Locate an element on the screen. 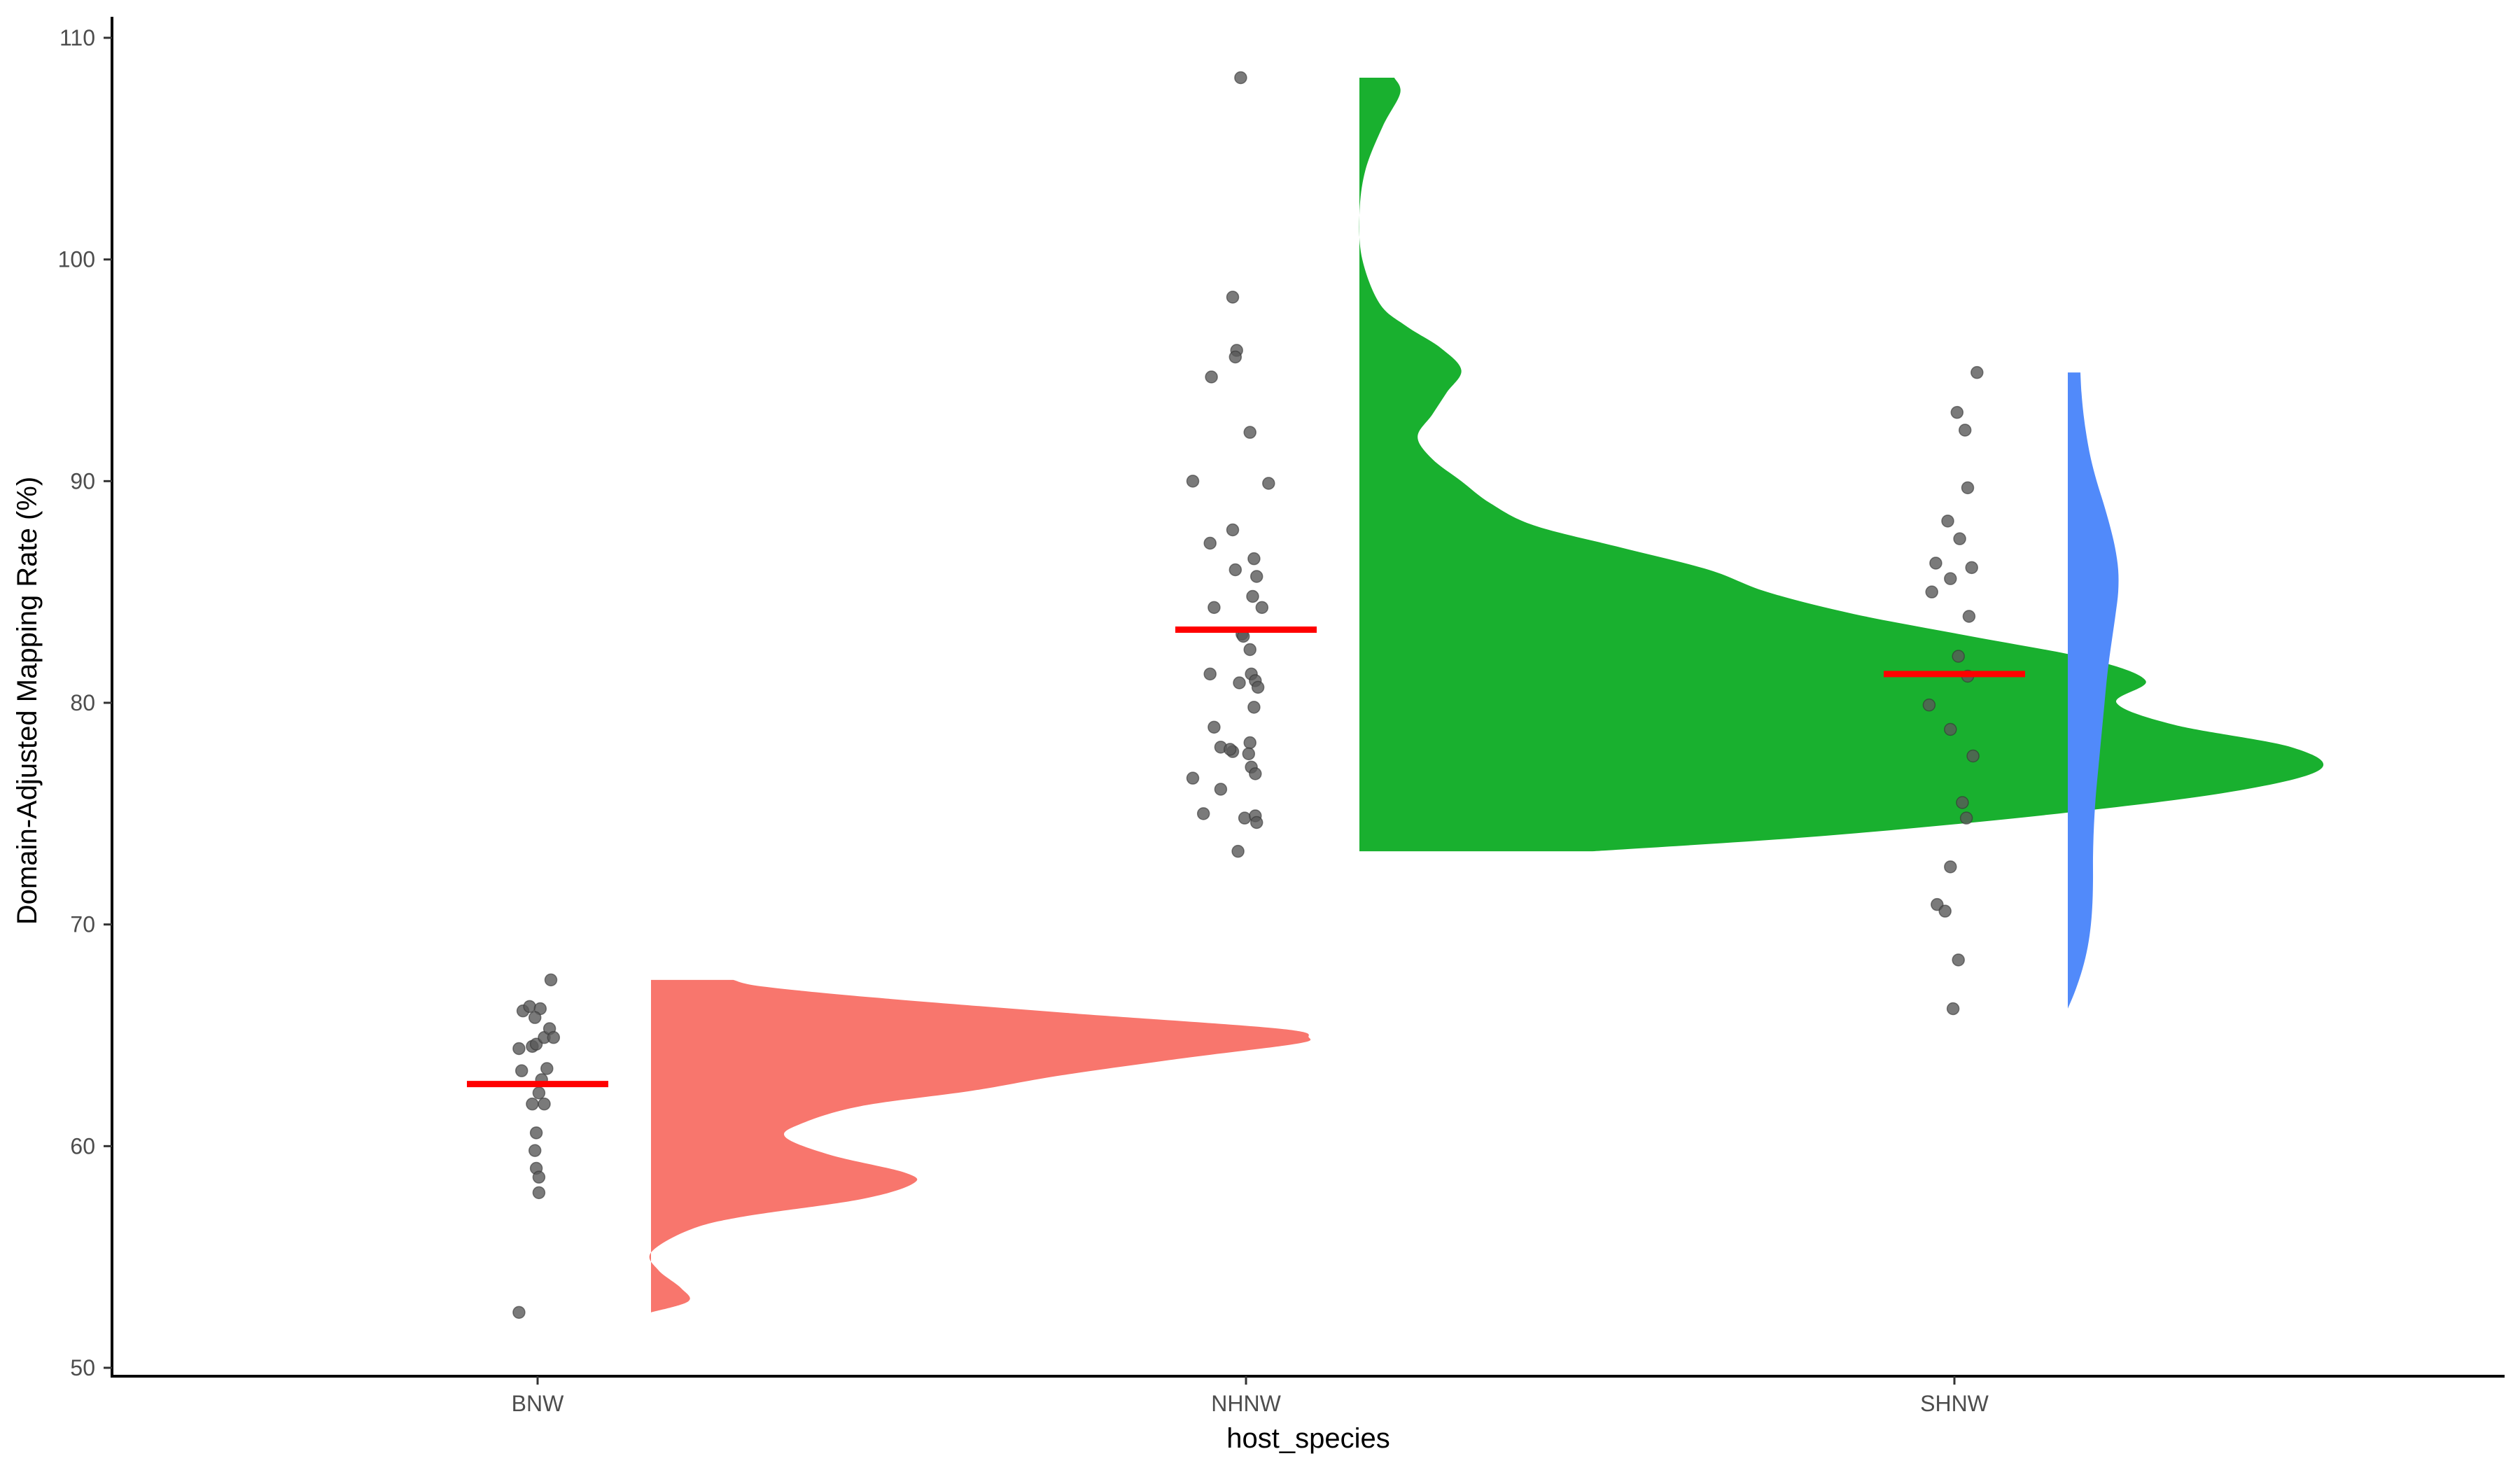 The height and width of the screenshot is (1470, 2520). x-ticks: BNW NHNW SHNW is located at coordinates (1250, 1396).